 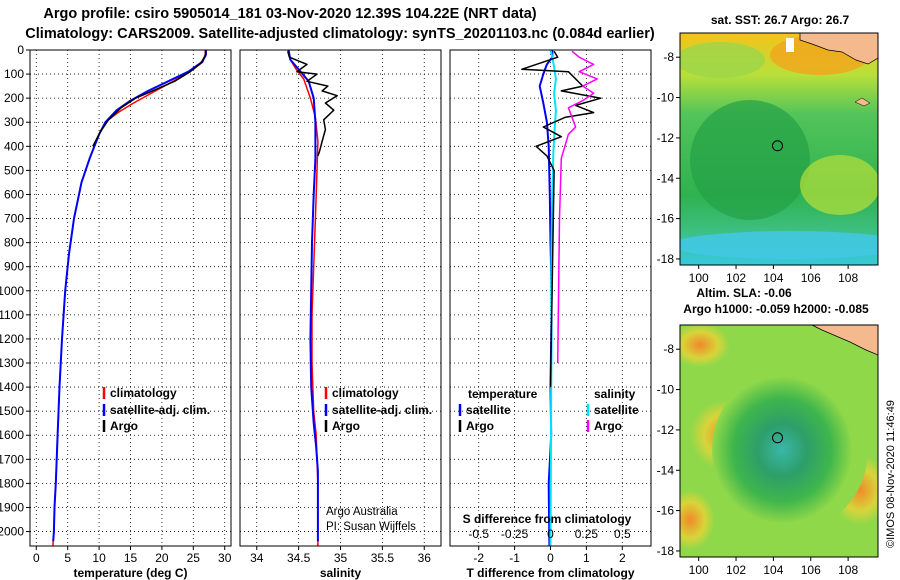 I want to click on temperature-xlabel: temperature (deg C), so click(x=130, y=573).